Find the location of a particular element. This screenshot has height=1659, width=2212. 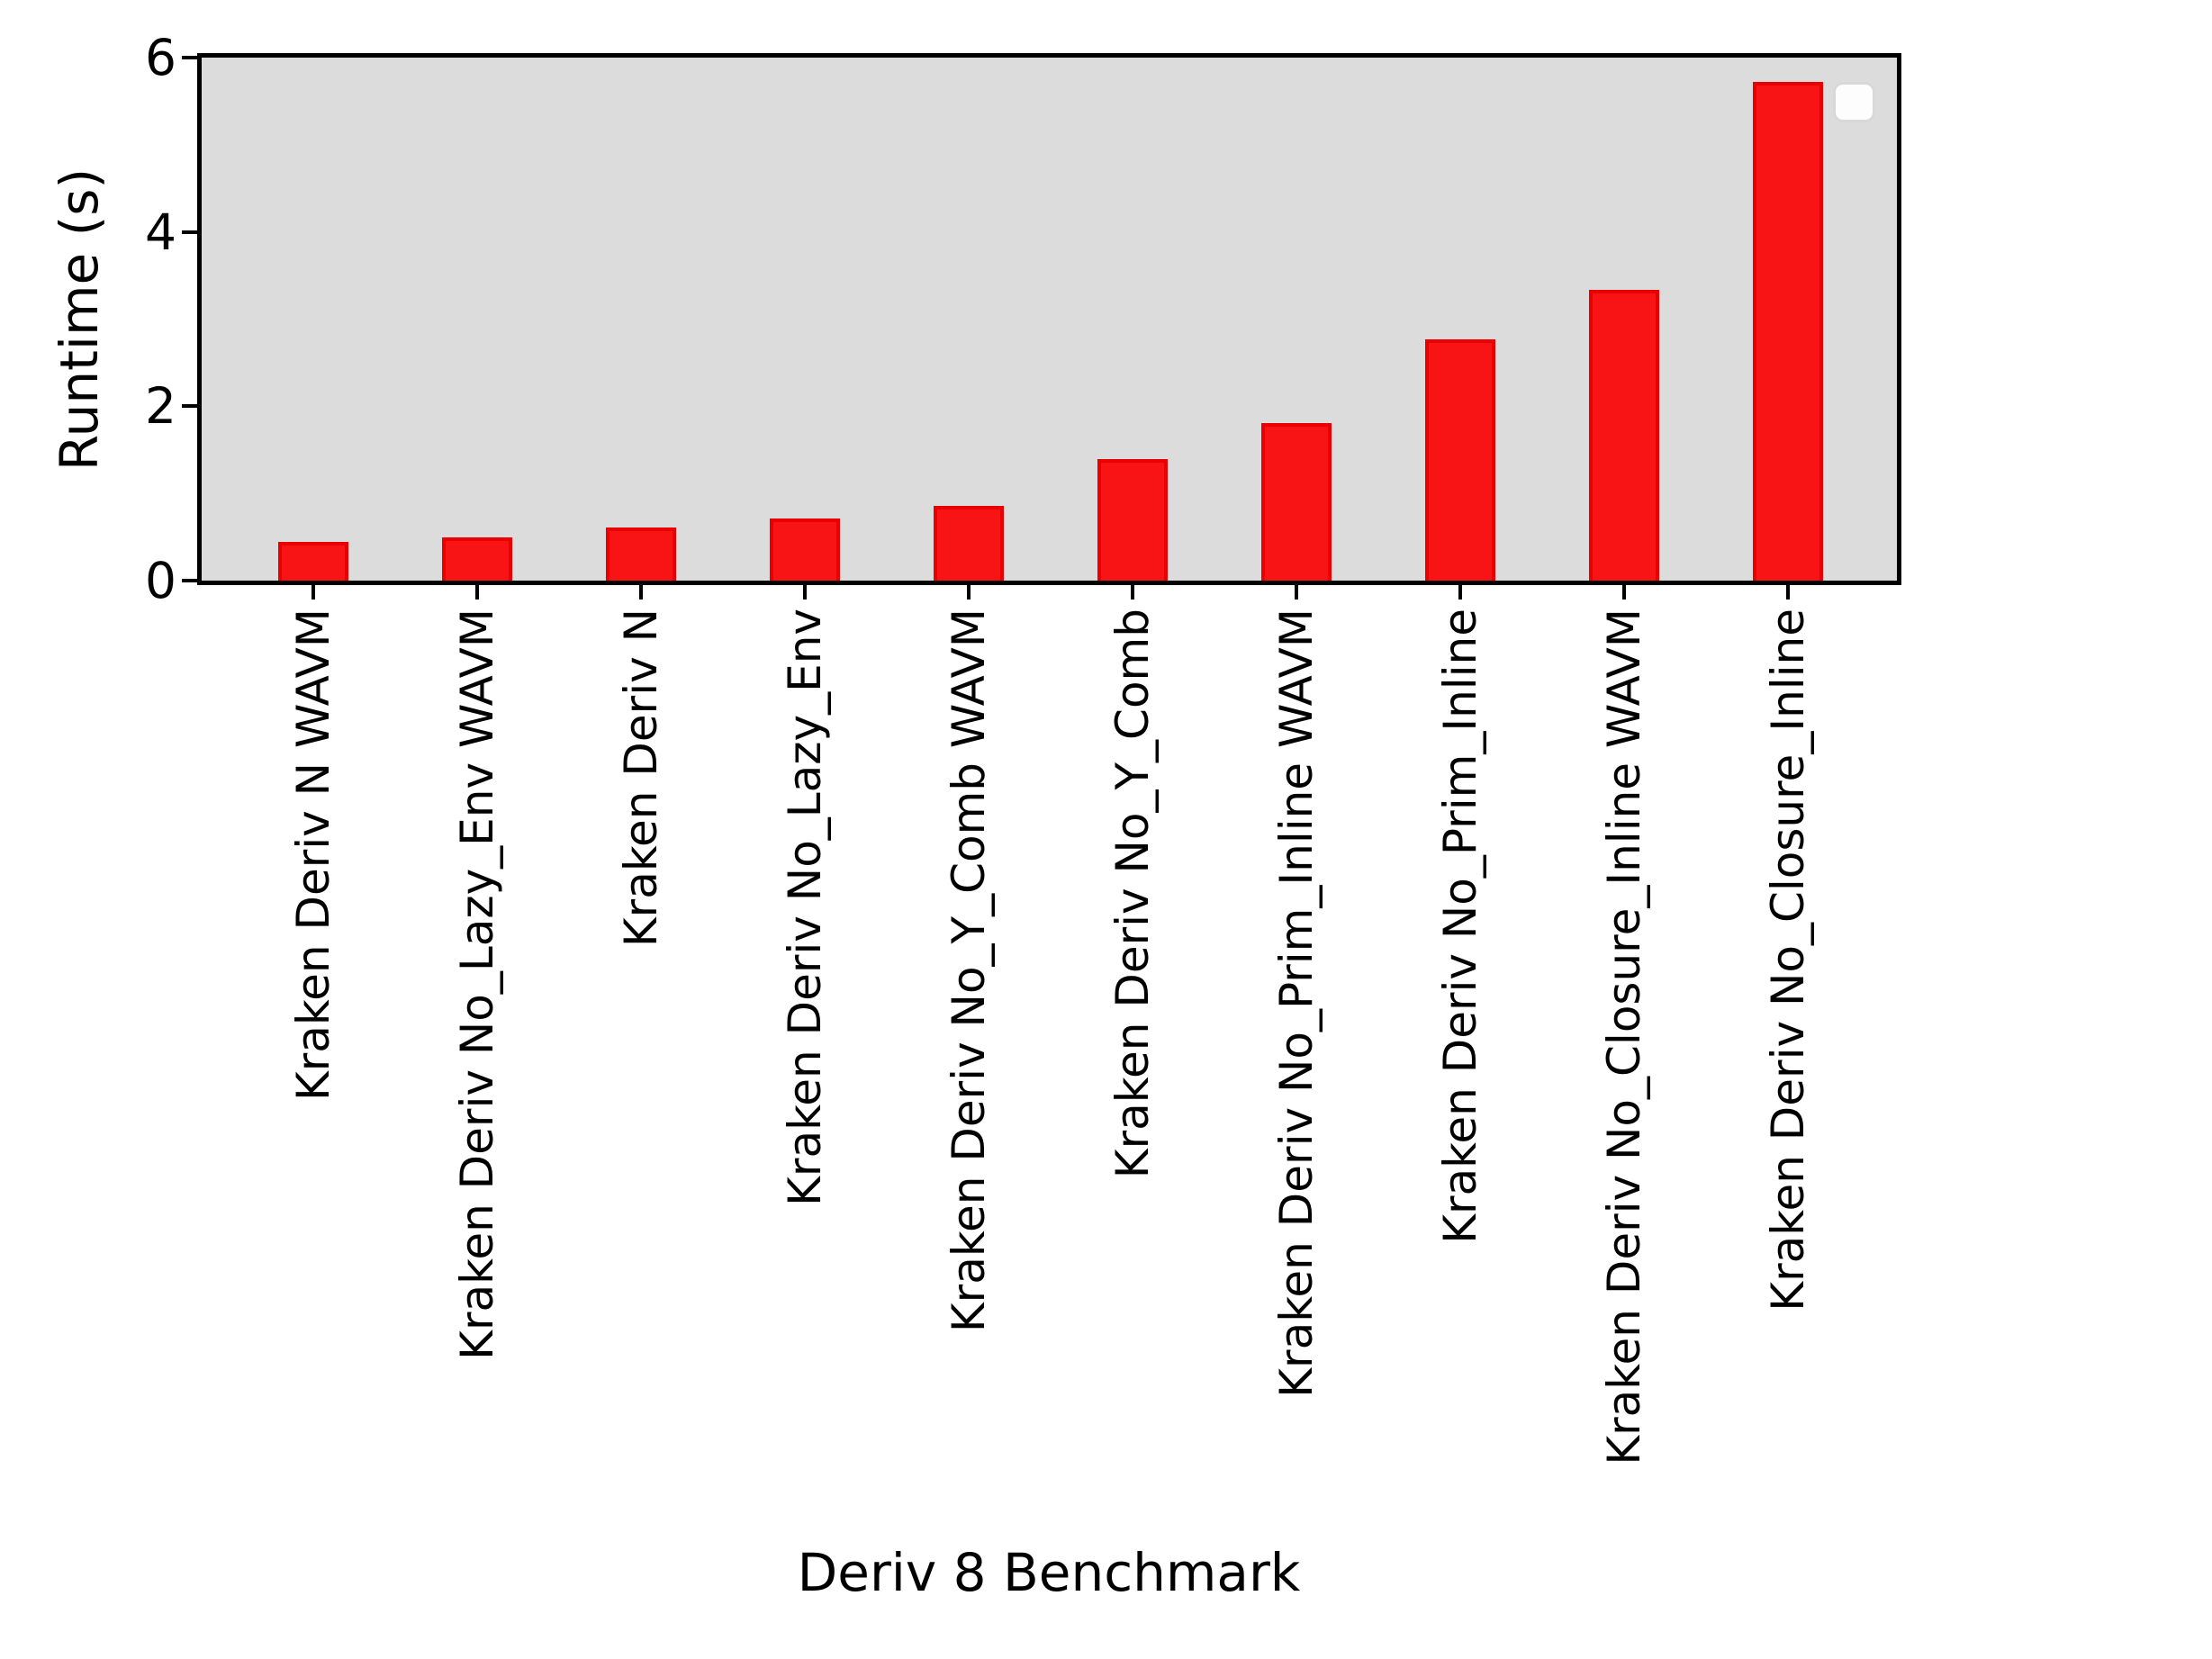

y-tick-label: 2 is located at coordinates (160, 406).